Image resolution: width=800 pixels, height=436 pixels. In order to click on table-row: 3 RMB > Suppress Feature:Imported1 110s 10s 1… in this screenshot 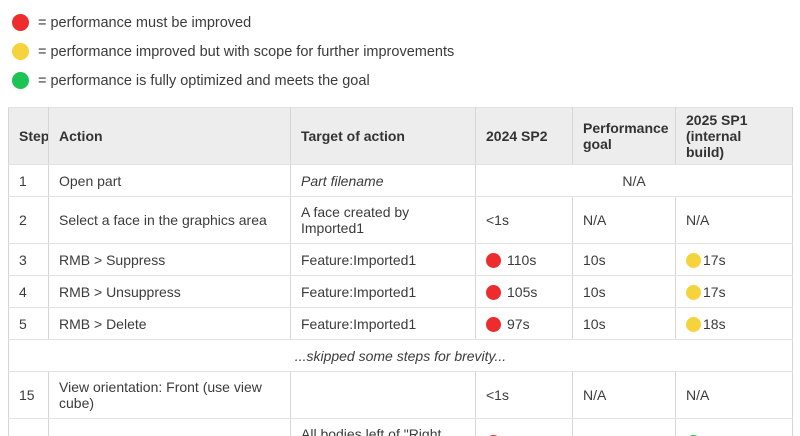, I will do `click(400, 259)`.